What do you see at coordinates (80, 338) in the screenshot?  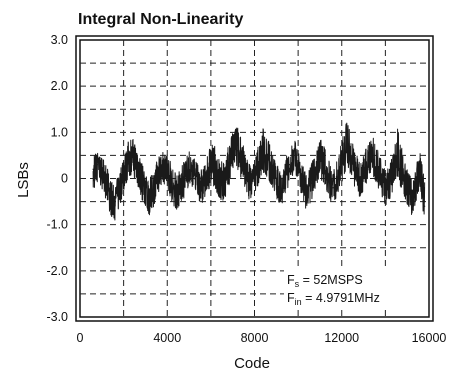 I see `x-tick-label: 0` at bounding box center [80, 338].